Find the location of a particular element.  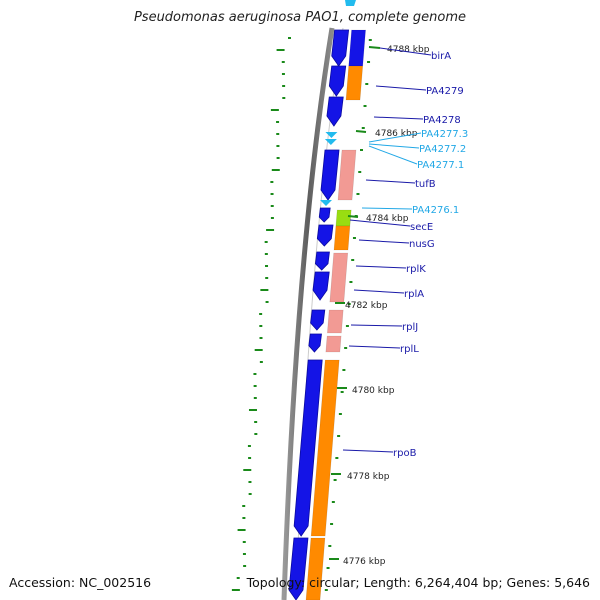

gene-label-text: rplA is located at coordinates (414, 294).